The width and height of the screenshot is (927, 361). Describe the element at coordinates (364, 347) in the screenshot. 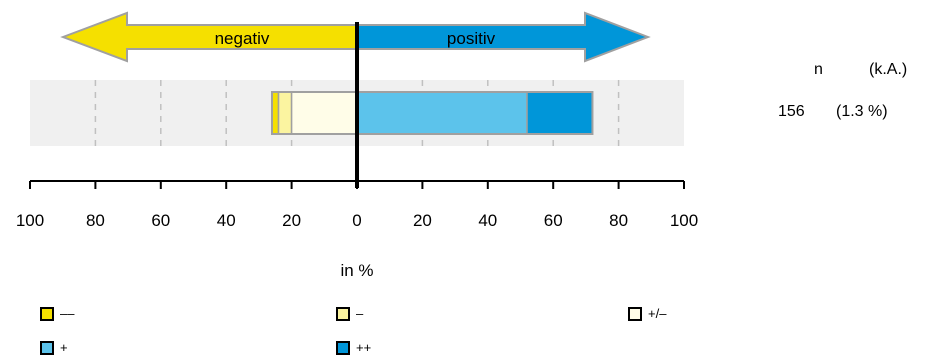

I see `legend-label: ++` at that location.